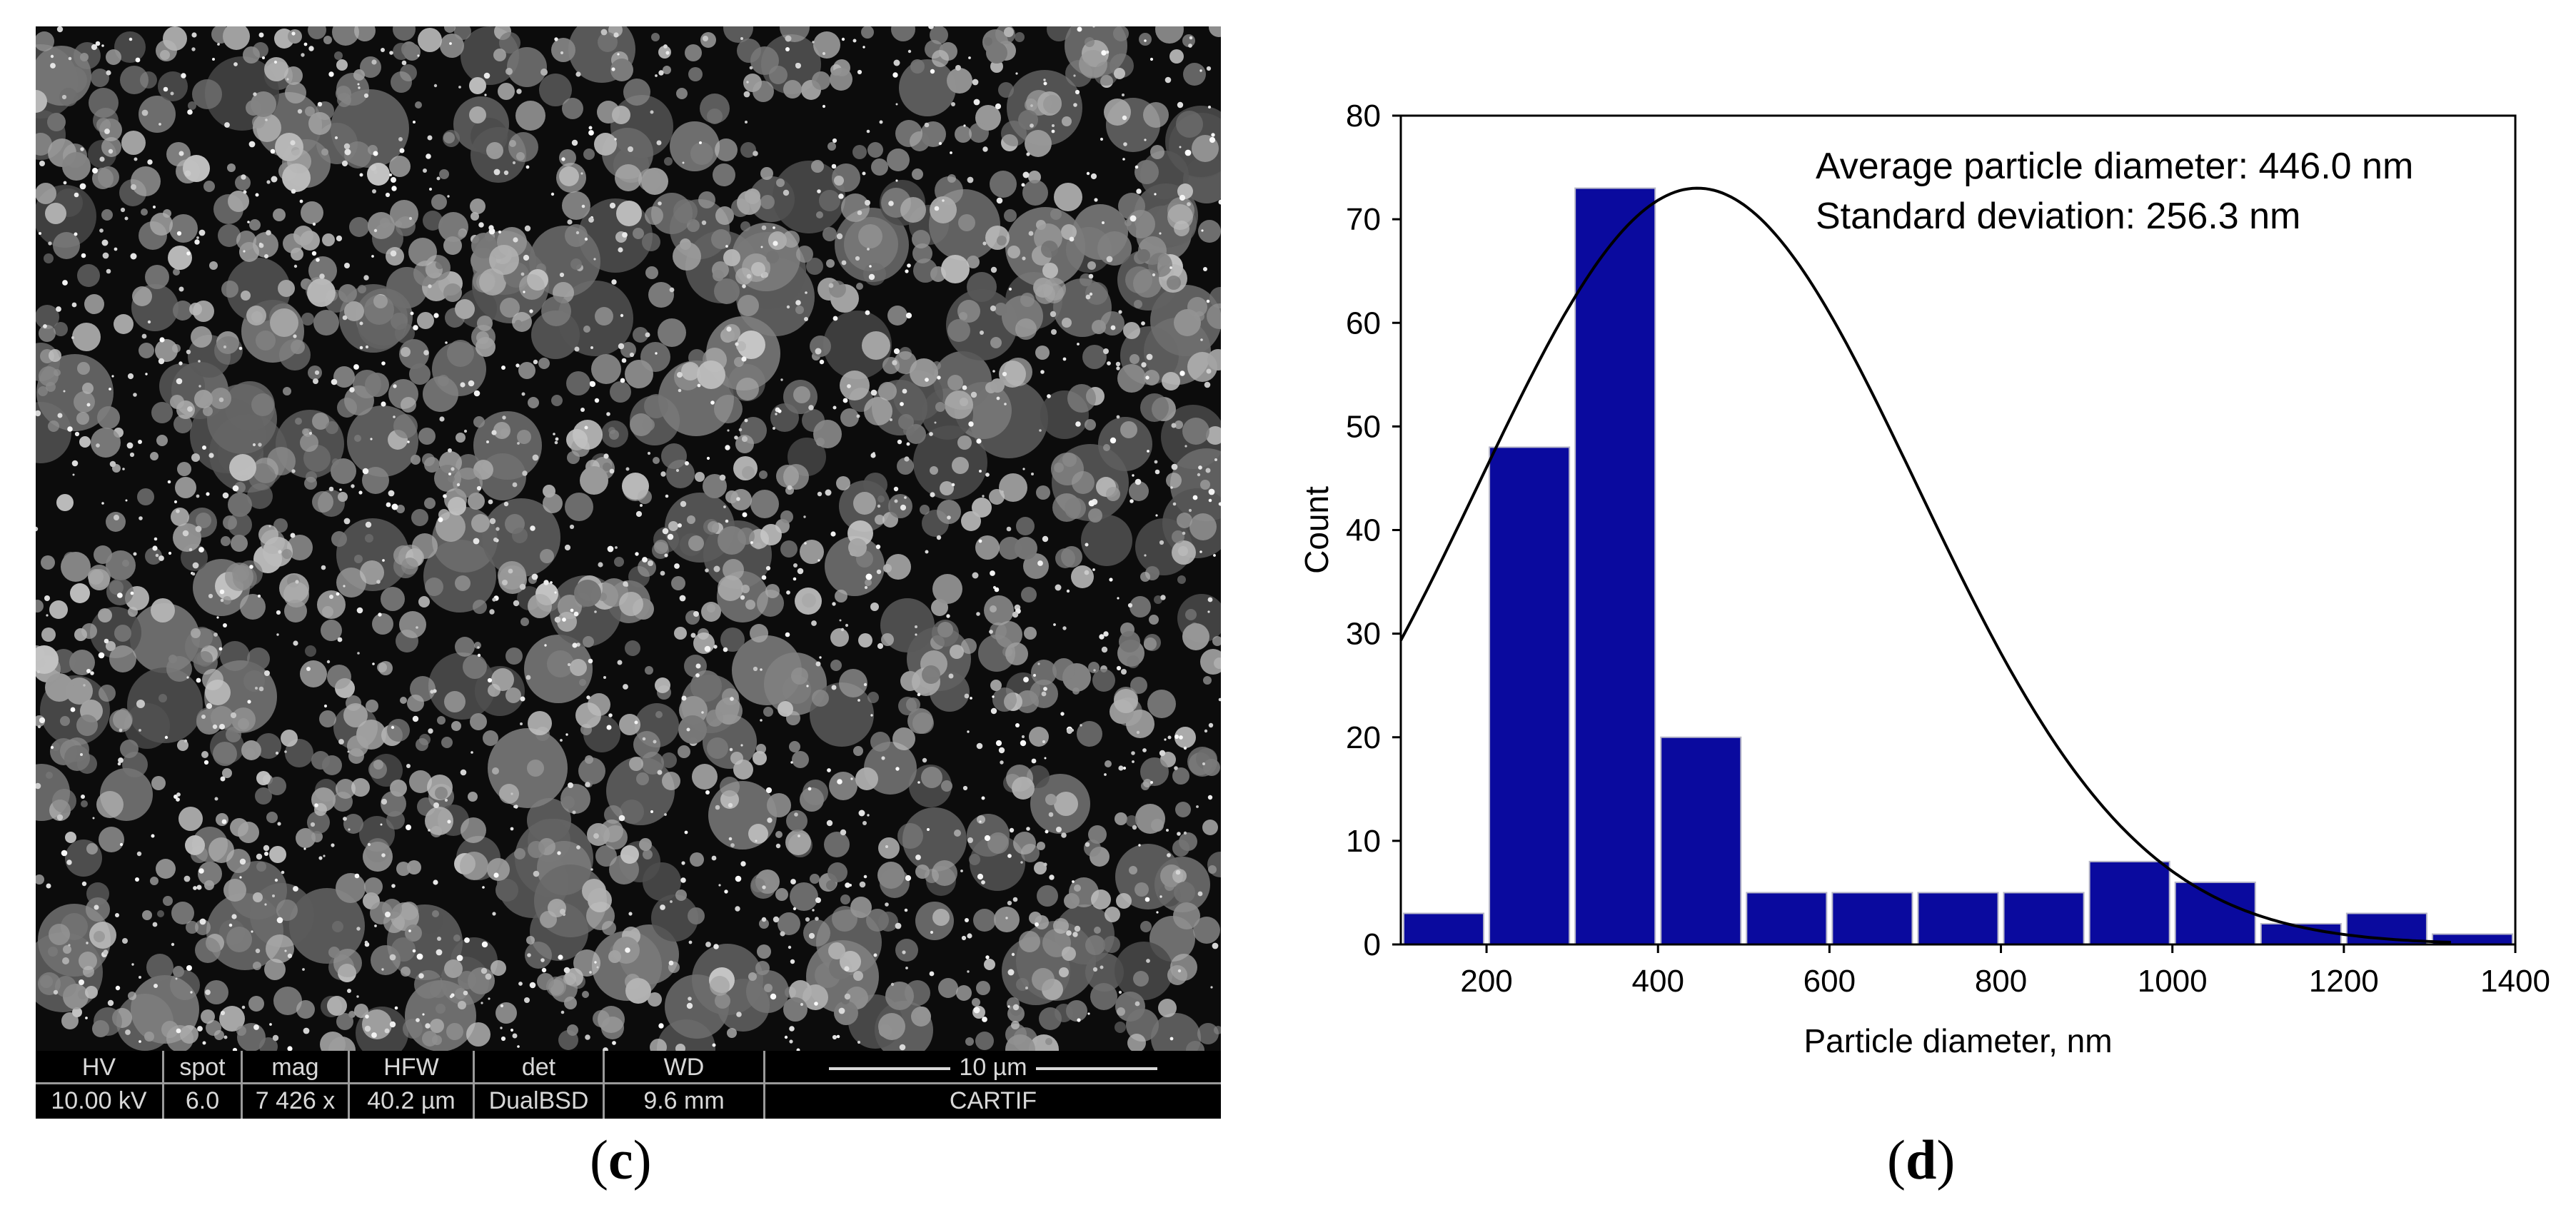 Image resolution: width=2576 pixels, height=1225 pixels. Describe the element at coordinates (412, 1085) in the screenshot. I see `databar-col-hfw: HFW 40.2 µm` at that location.